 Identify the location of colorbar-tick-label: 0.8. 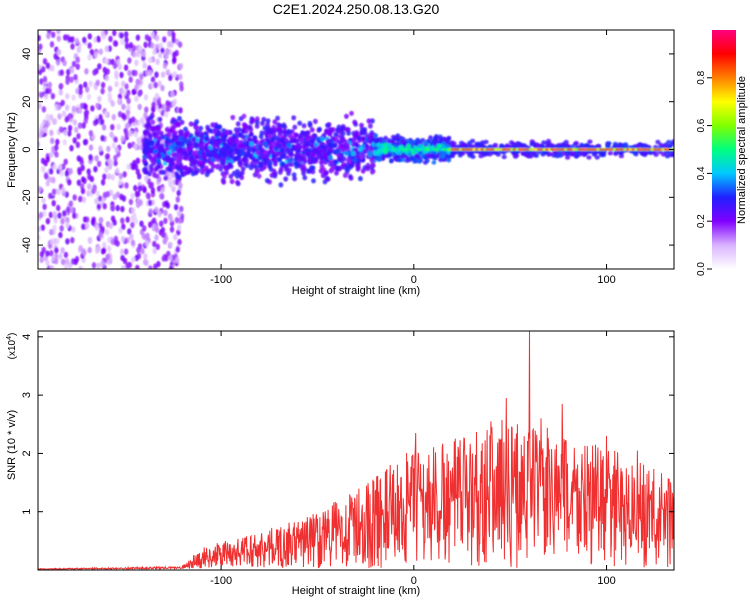
(701, 77).